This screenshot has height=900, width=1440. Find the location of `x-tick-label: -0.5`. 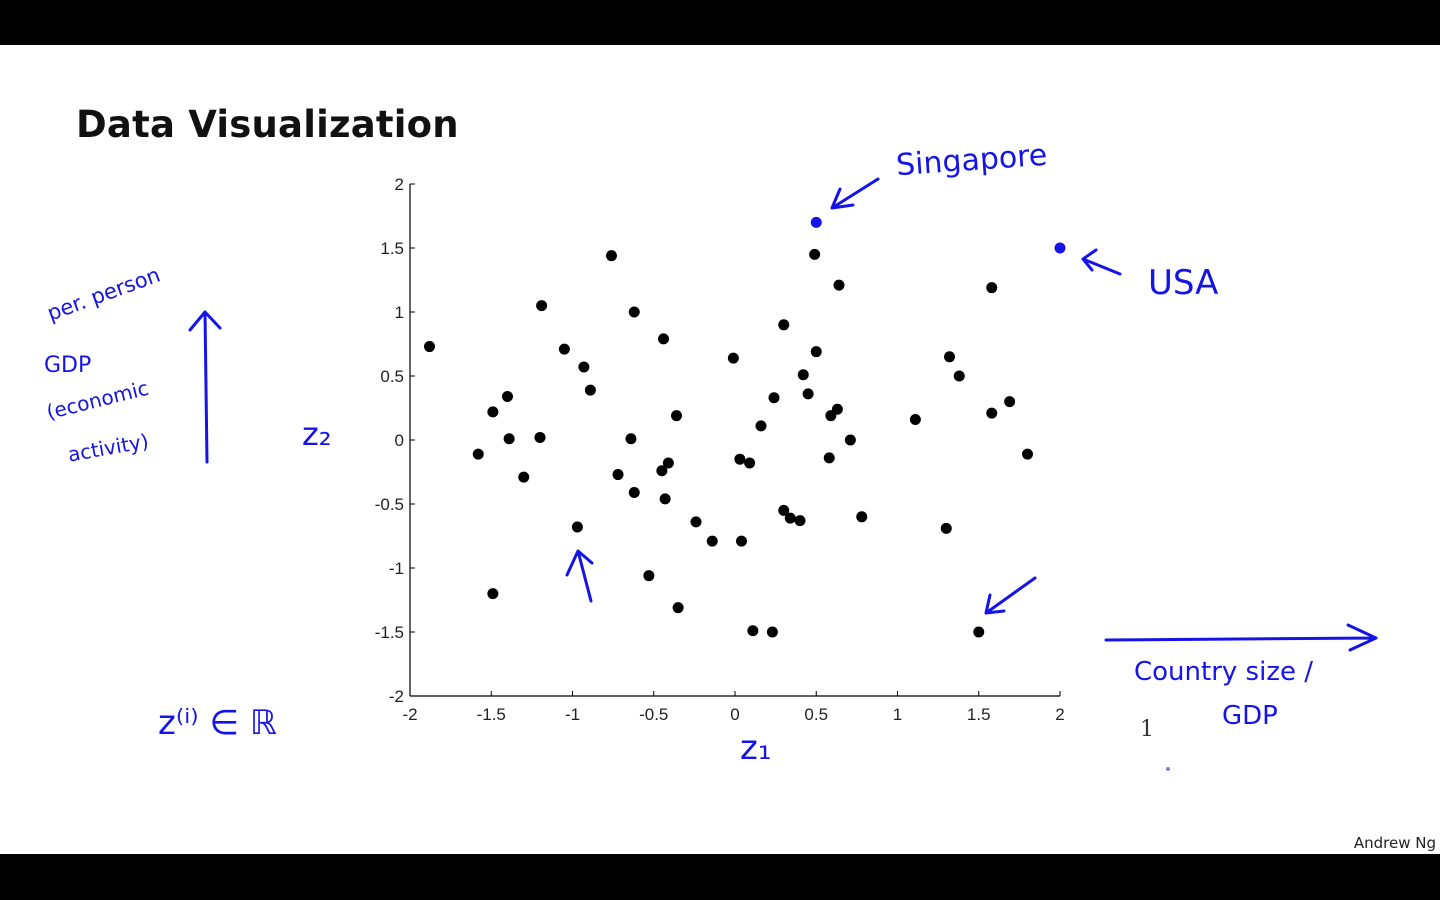

x-tick-label: -0.5 is located at coordinates (653, 714).